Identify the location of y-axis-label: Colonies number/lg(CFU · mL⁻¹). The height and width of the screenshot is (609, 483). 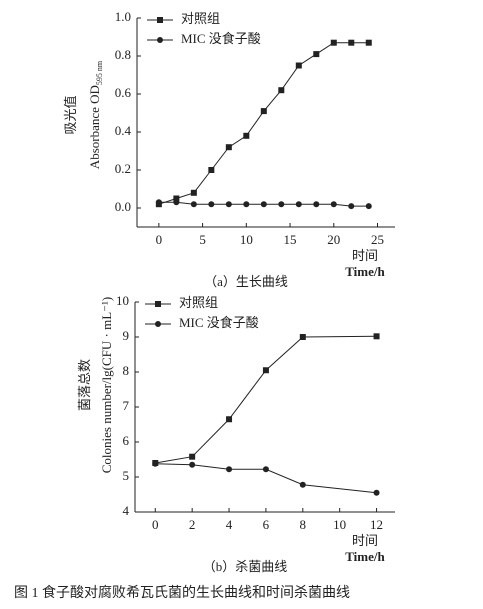
(106, 385).